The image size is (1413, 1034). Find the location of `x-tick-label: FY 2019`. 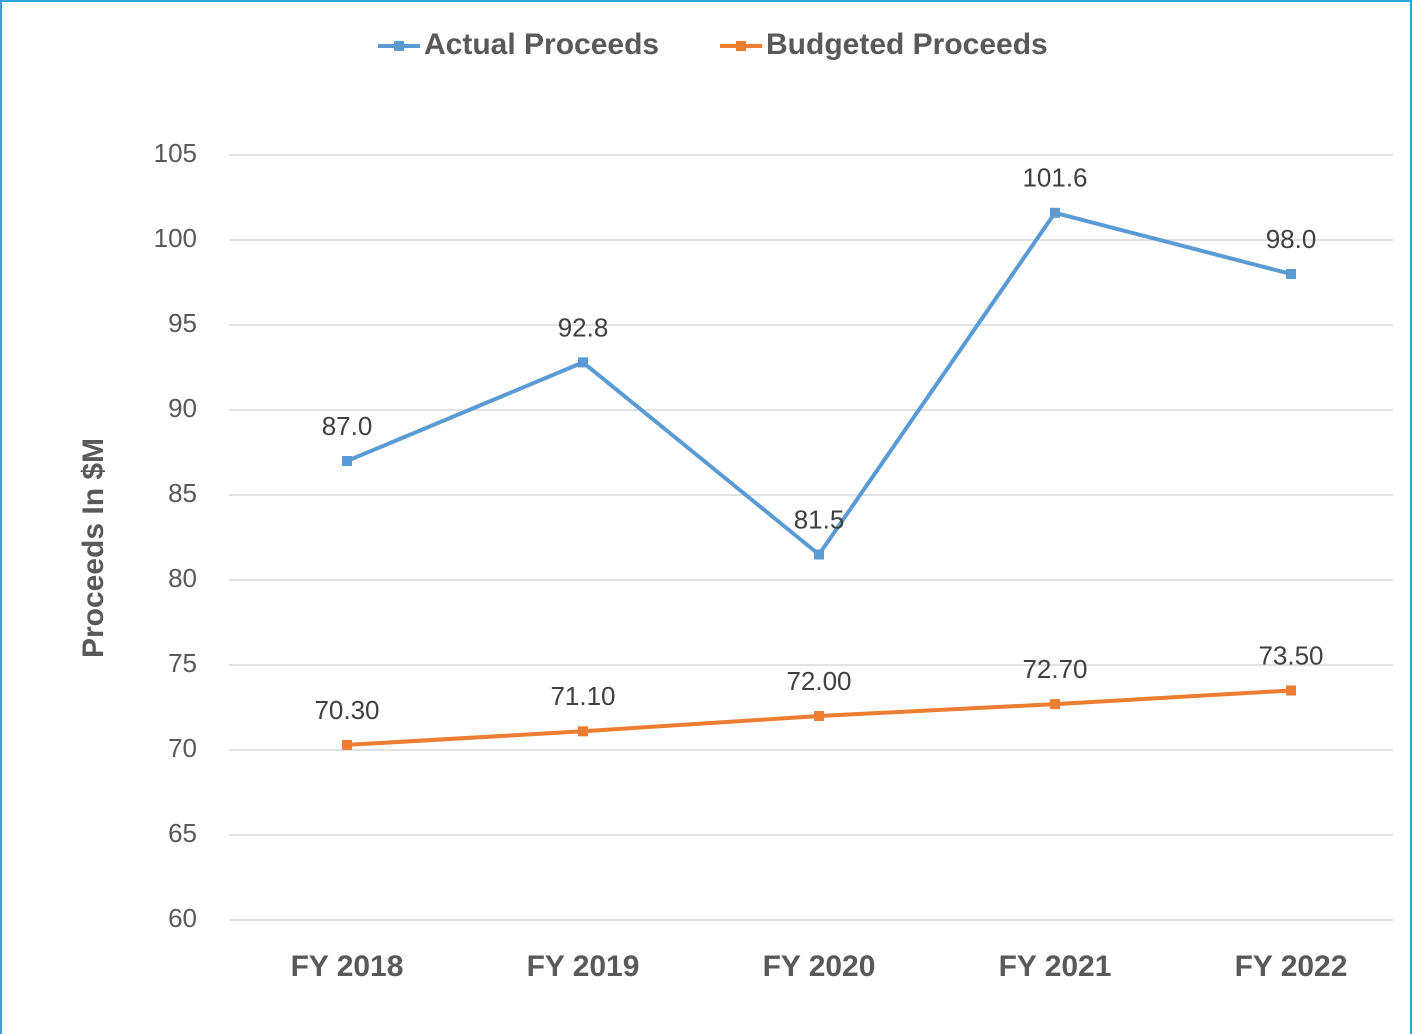

x-tick-label: FY 2019 is located at coordinates (583, 966).